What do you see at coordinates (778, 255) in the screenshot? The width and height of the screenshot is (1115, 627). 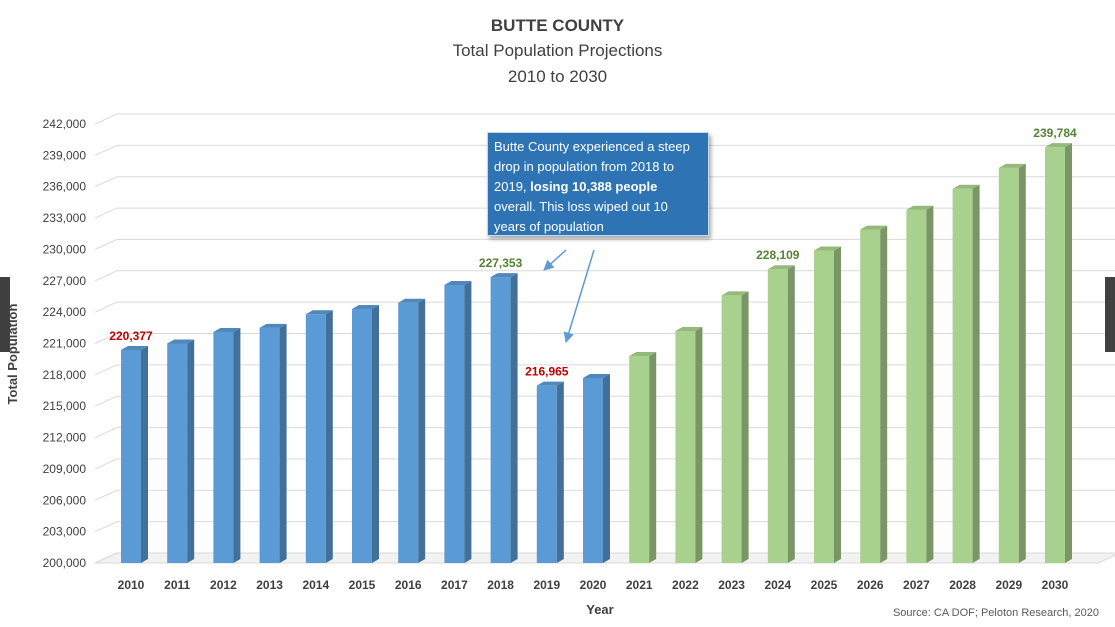 I see `data-label: 228,109` at bounding box center [778, 255].